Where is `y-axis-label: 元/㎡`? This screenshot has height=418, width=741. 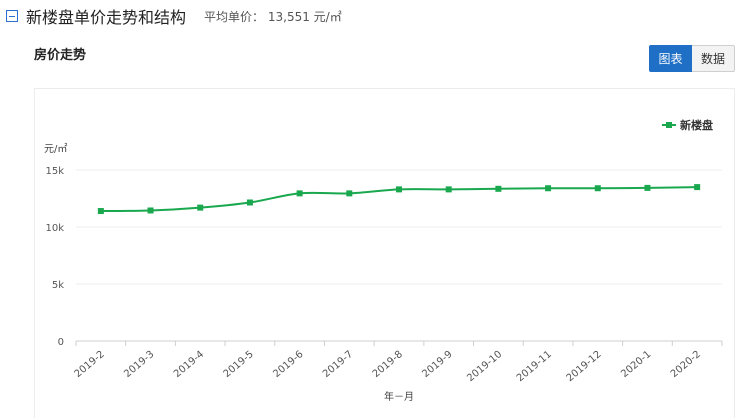 y-axis-label: 元/㎡ is located at coordinates (55, 149).